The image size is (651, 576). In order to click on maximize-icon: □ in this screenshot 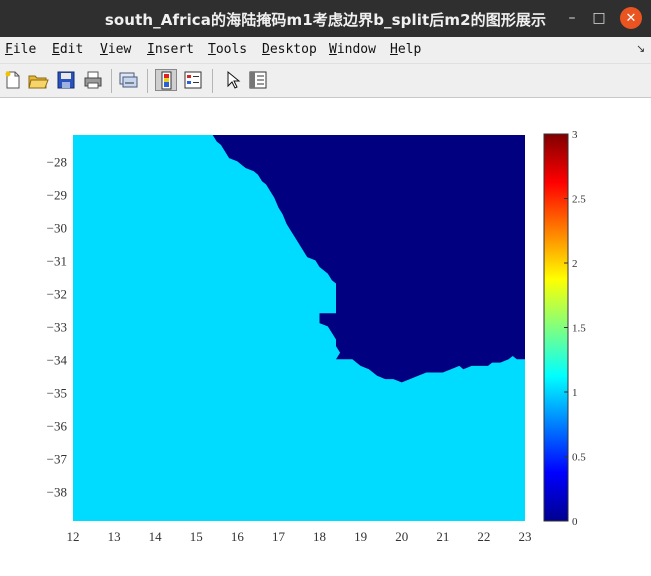, I will do `click(599, 18)`.